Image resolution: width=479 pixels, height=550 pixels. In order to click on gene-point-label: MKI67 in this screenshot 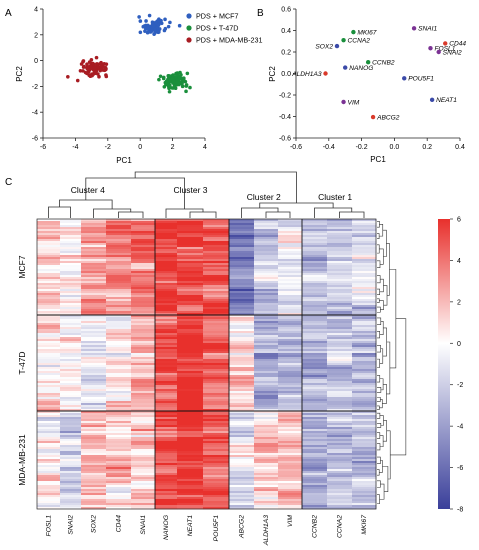, I will do `click(366, 32)`.